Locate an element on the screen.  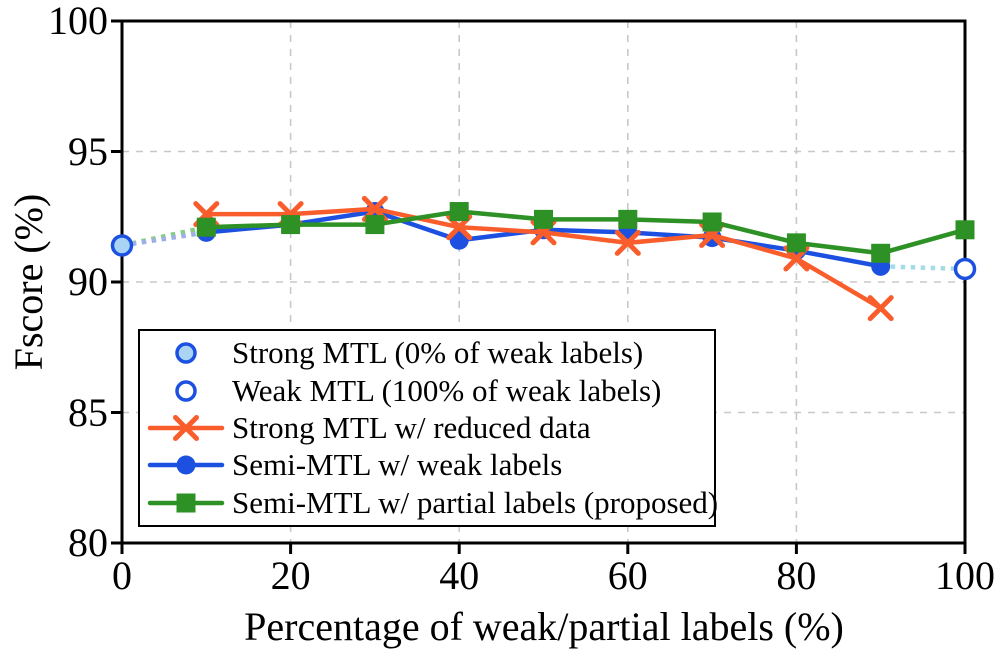
x-tick-label: 80 is located at coordinates (796, 575).